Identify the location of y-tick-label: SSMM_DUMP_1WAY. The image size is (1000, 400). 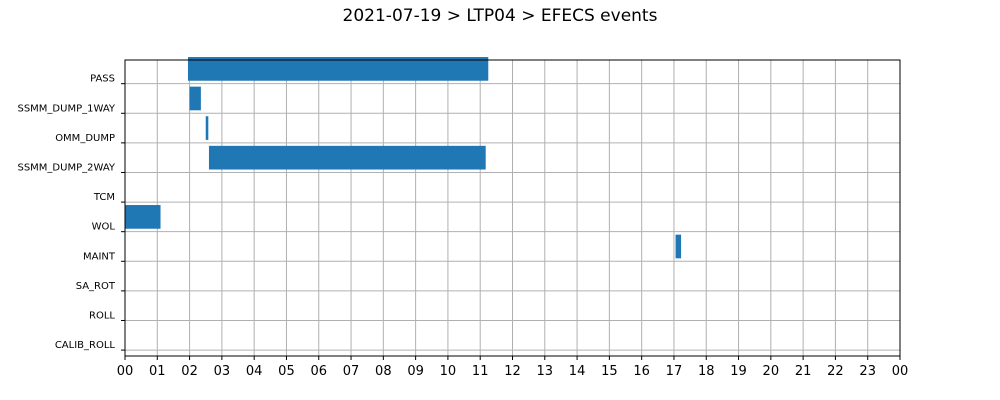
(66, 108).